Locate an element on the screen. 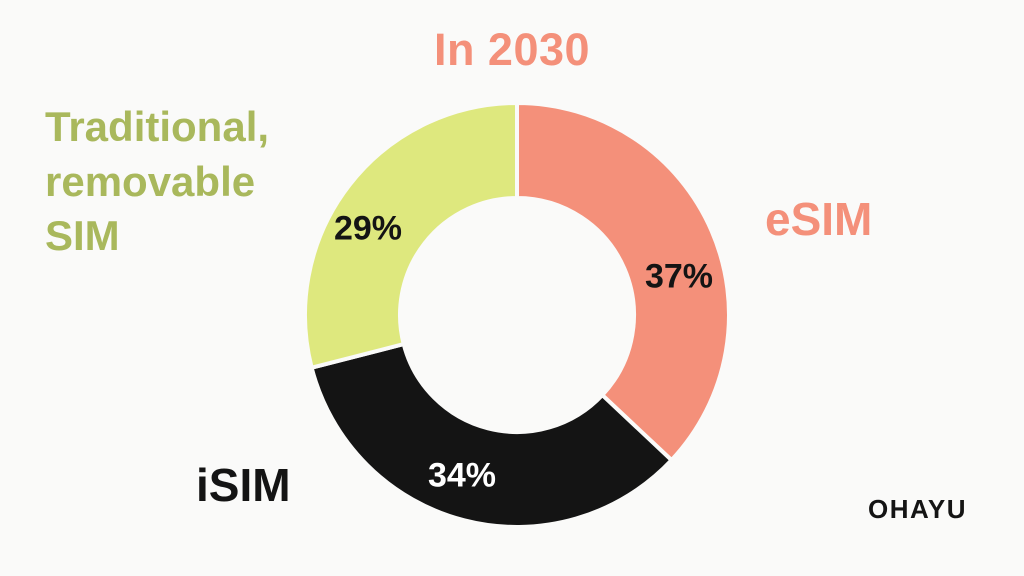 Image resolution: width=1024 pixels, height=576 pixels. slice-value-esim: 37% is located at coordinates (679, 276).